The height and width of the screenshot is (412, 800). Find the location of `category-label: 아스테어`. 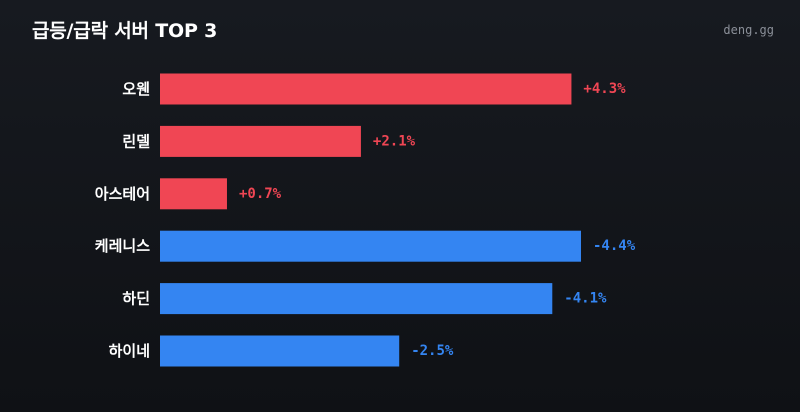

category-label: 아스테어 is located at coordinates (122, 194).